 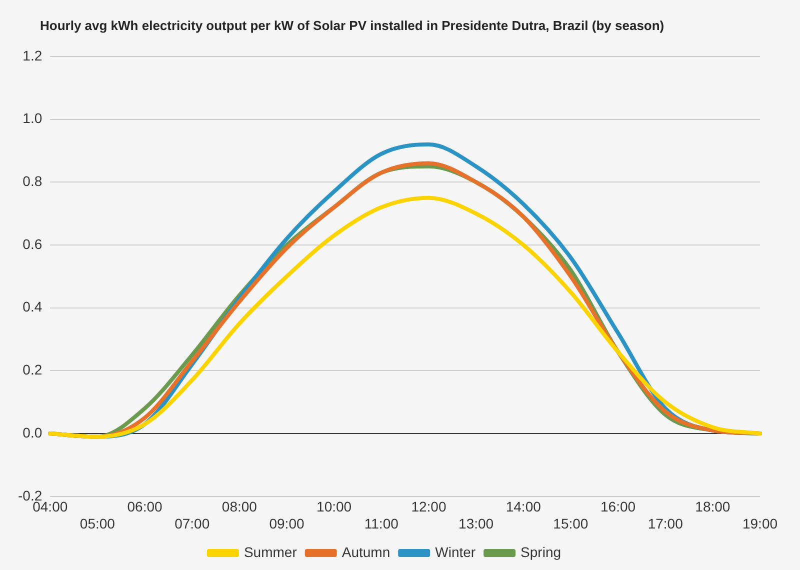 What do you see at coordinates (476, 523) in the screenshot?
I see `x-tick-label: 13:00` at bounding box center [476, 523].